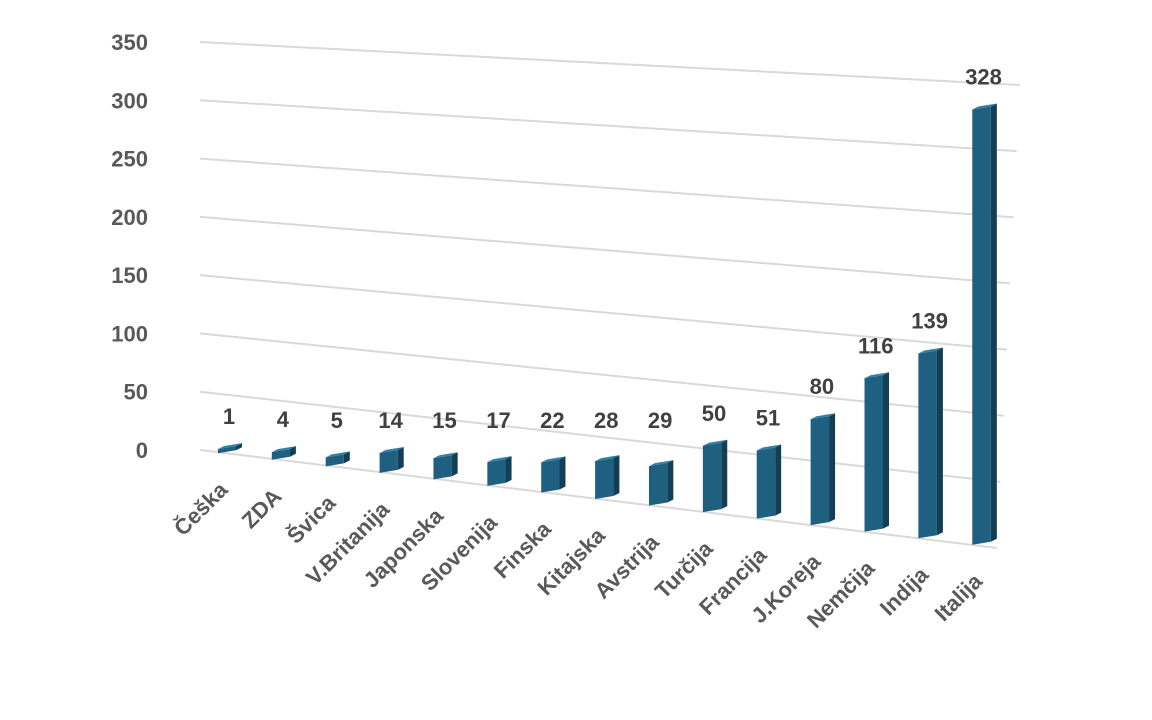 The image size is (1152, 720). I want to click on x-tick-label: Švica, so click(311, 519).